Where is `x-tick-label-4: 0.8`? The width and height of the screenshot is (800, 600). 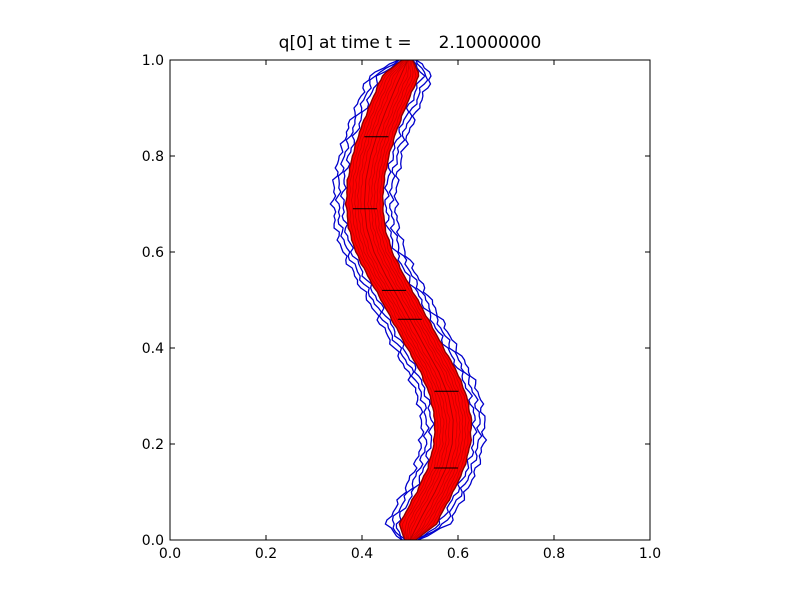 x-tick-label-4: 0.8 is located at coordinates (554, 554).